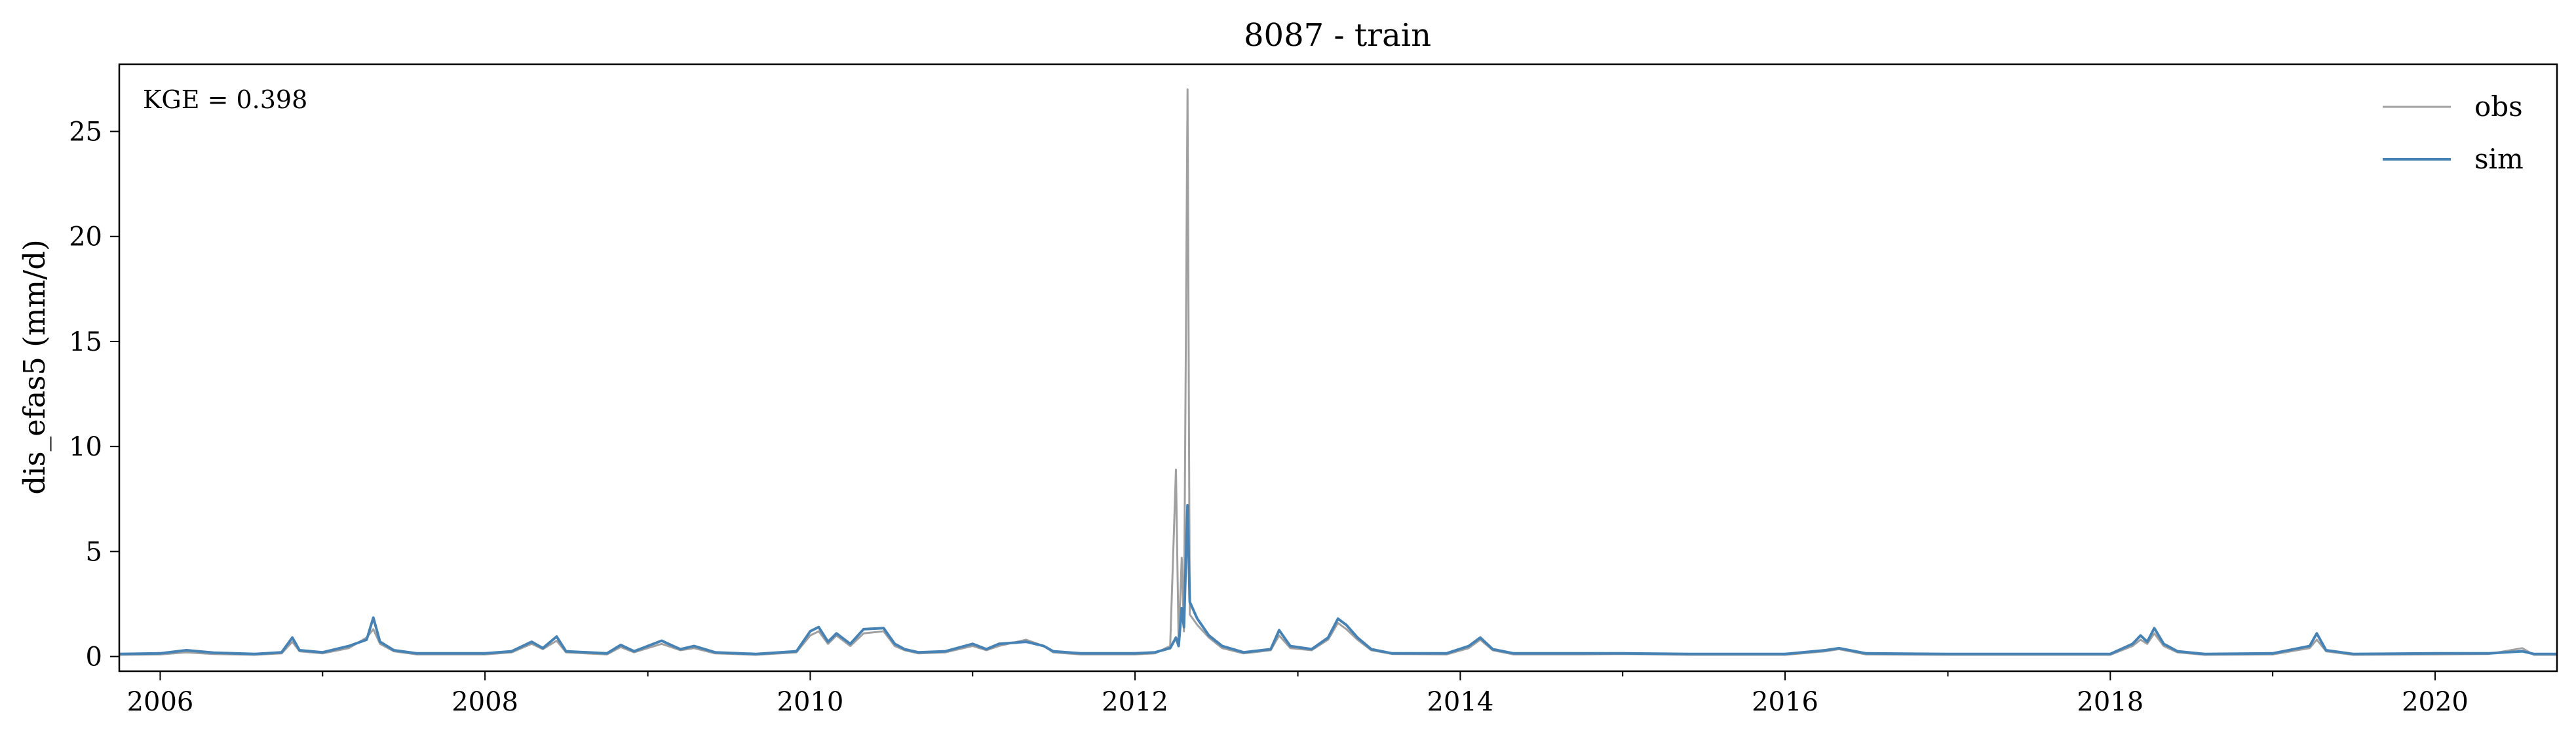 Image resolution: width=2576 pixels, height=742 pixels. What do you see at coordinates (1337, 35) in the screenshot?
I see `chart-title: 8087 - train` at bounding box center [1337, 35].